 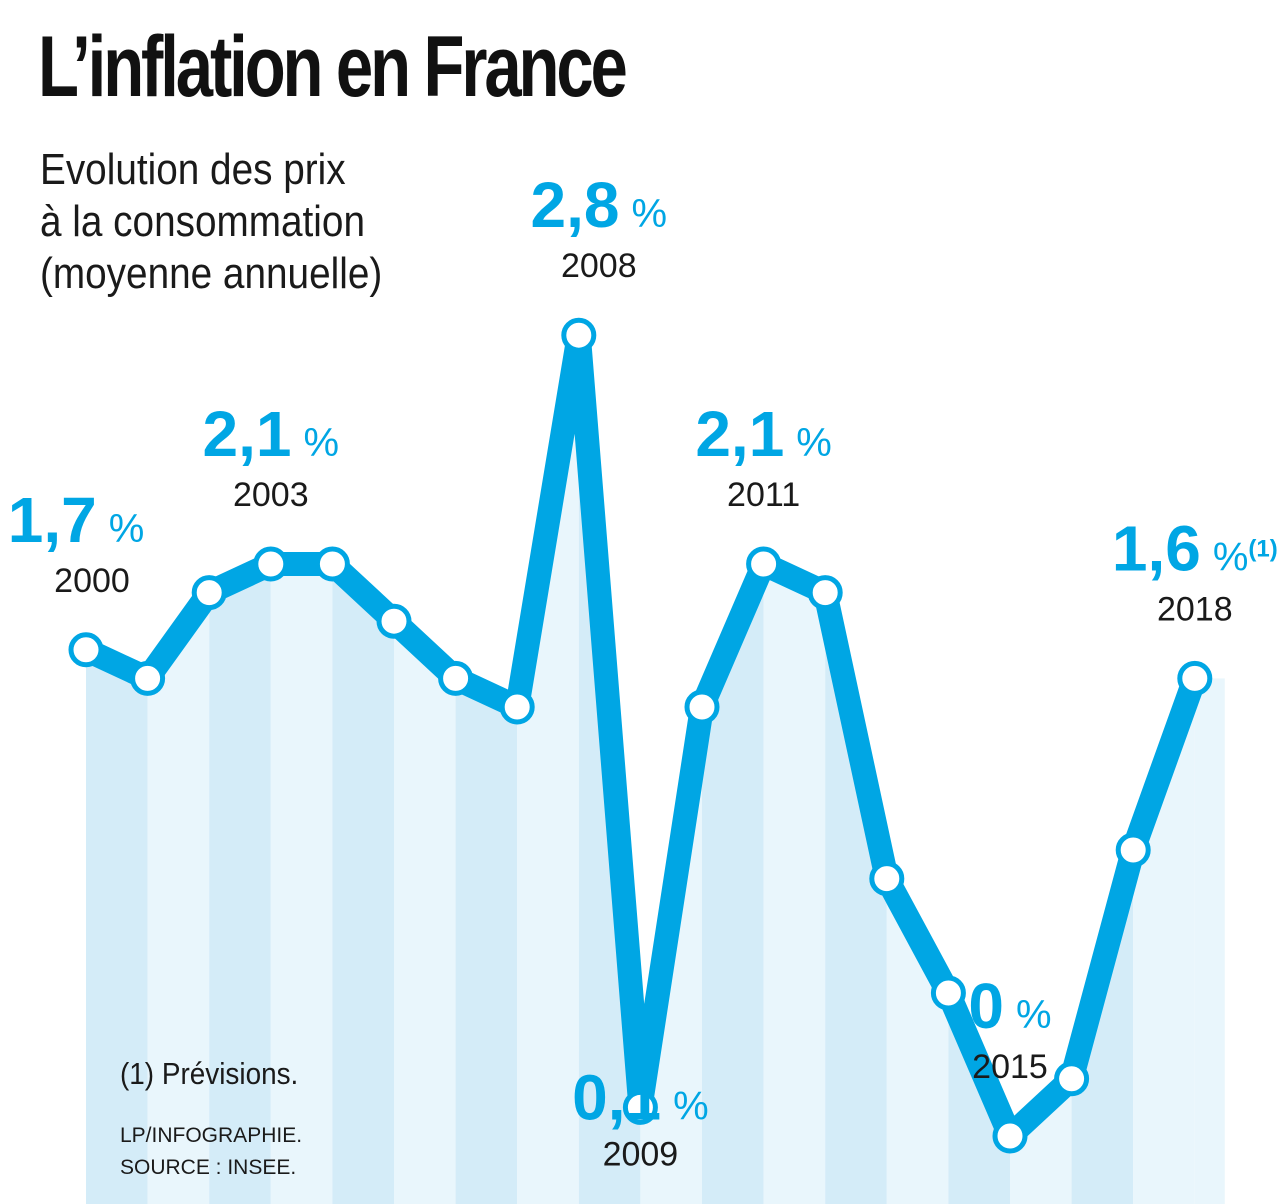 What do you see at coordinates (271, 434) in the screenshot?
I see `value-label-2003: 2,1%` at bounding box center [271, 434].